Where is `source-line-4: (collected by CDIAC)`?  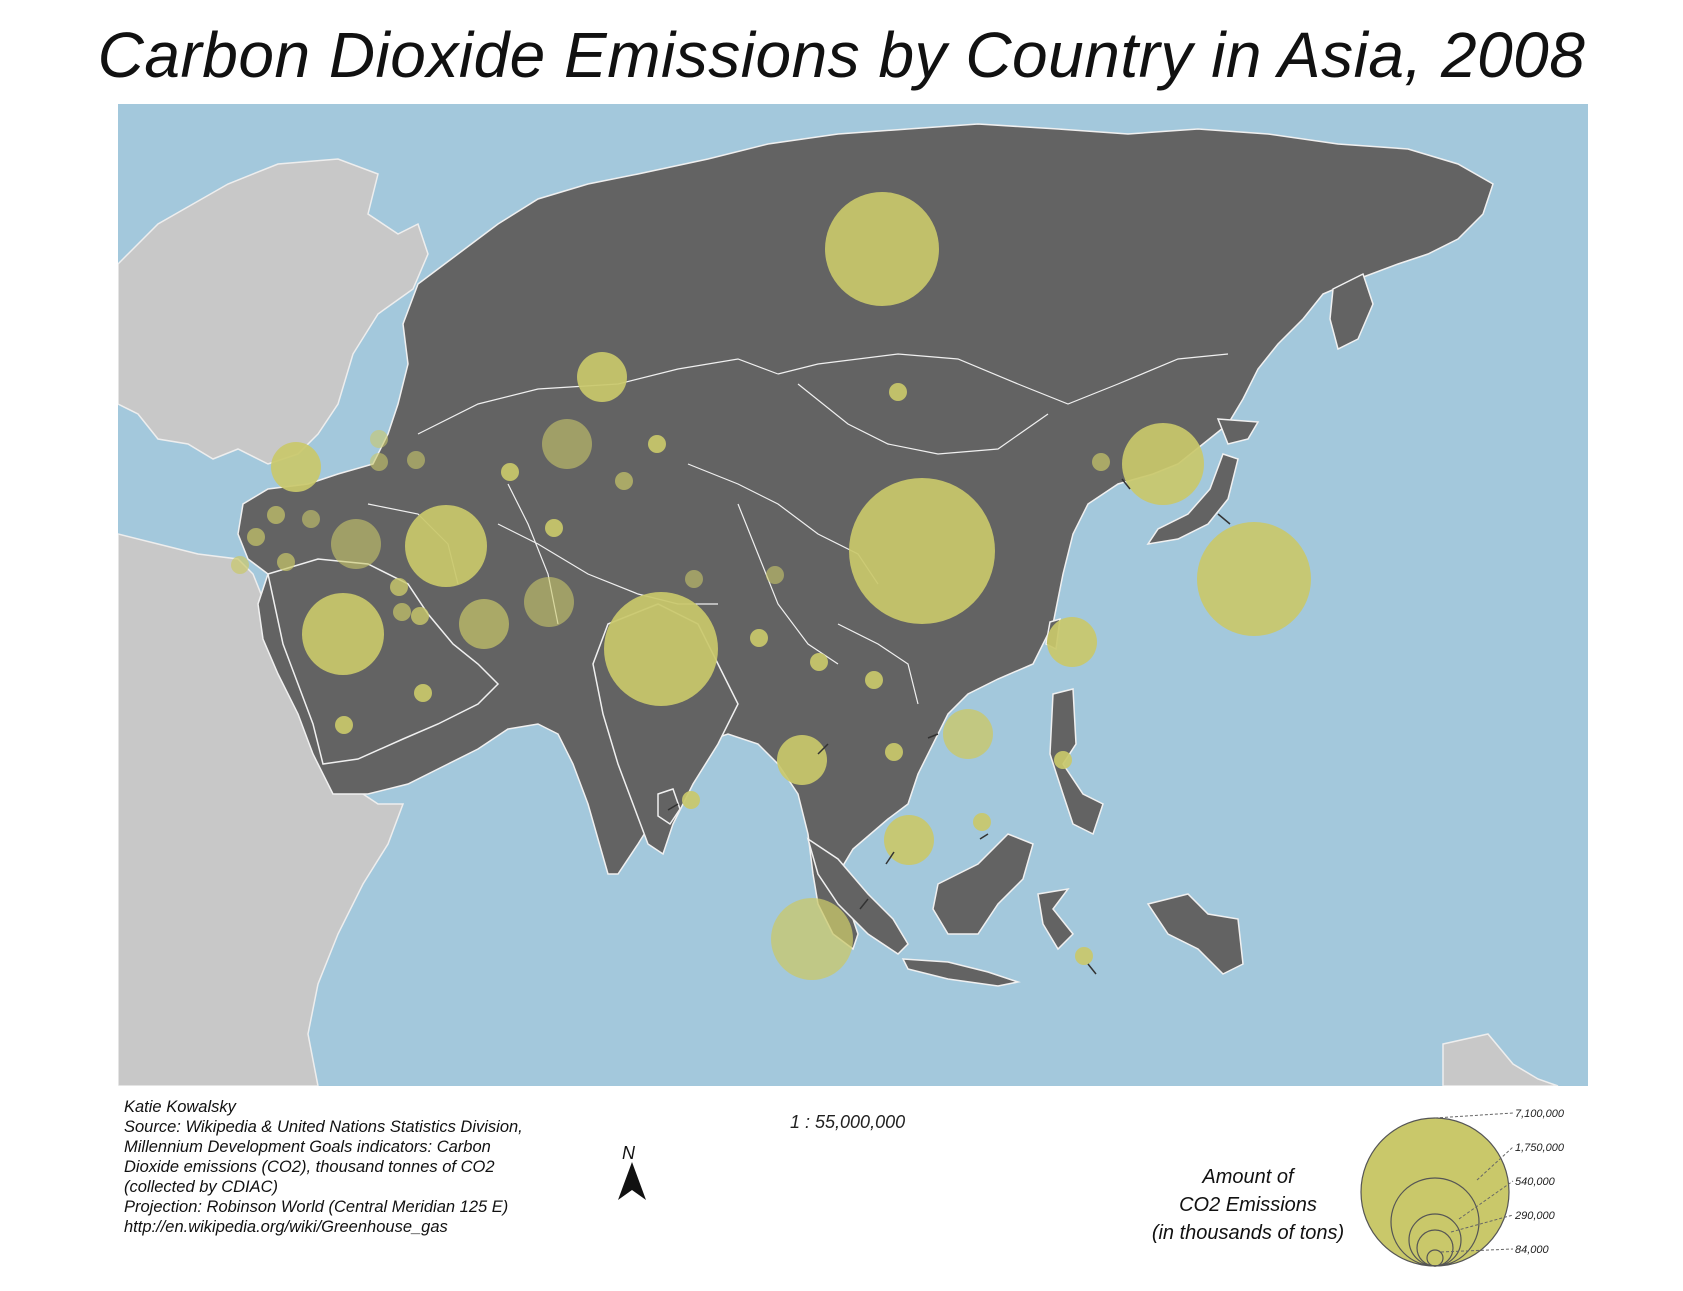
source-line-4: (collected by CDIAC) is located at coordinates (201, 1187).